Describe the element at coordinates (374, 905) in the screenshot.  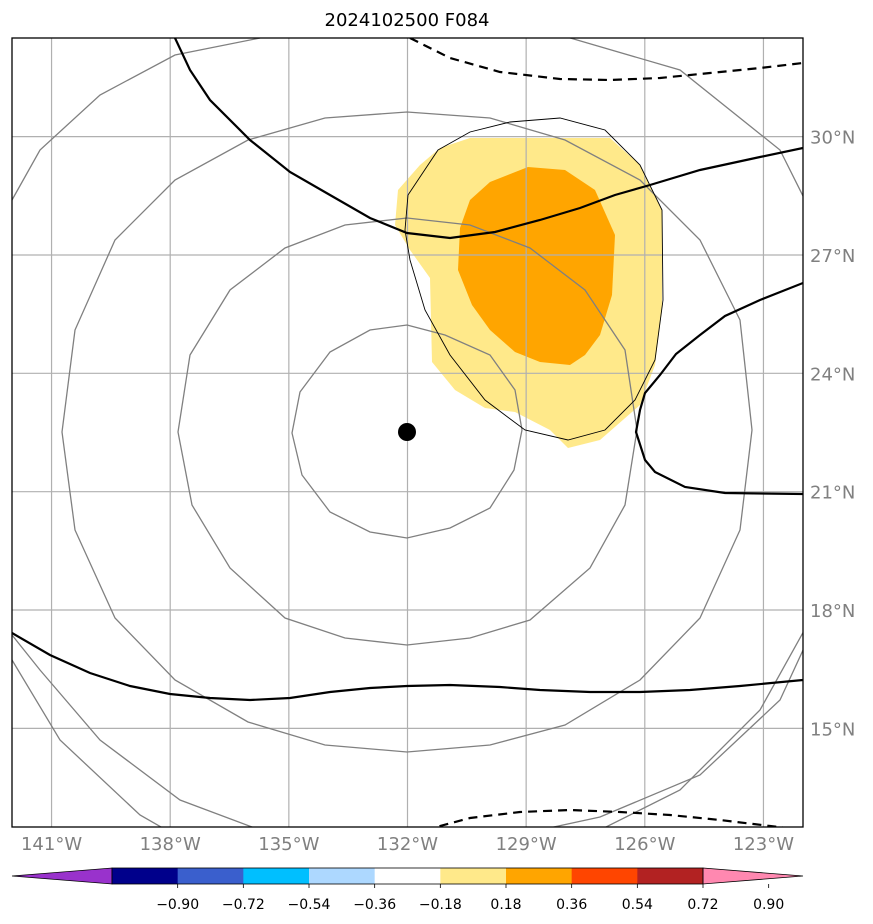
I see `colorbar-tick-label: −0.36` at that location.